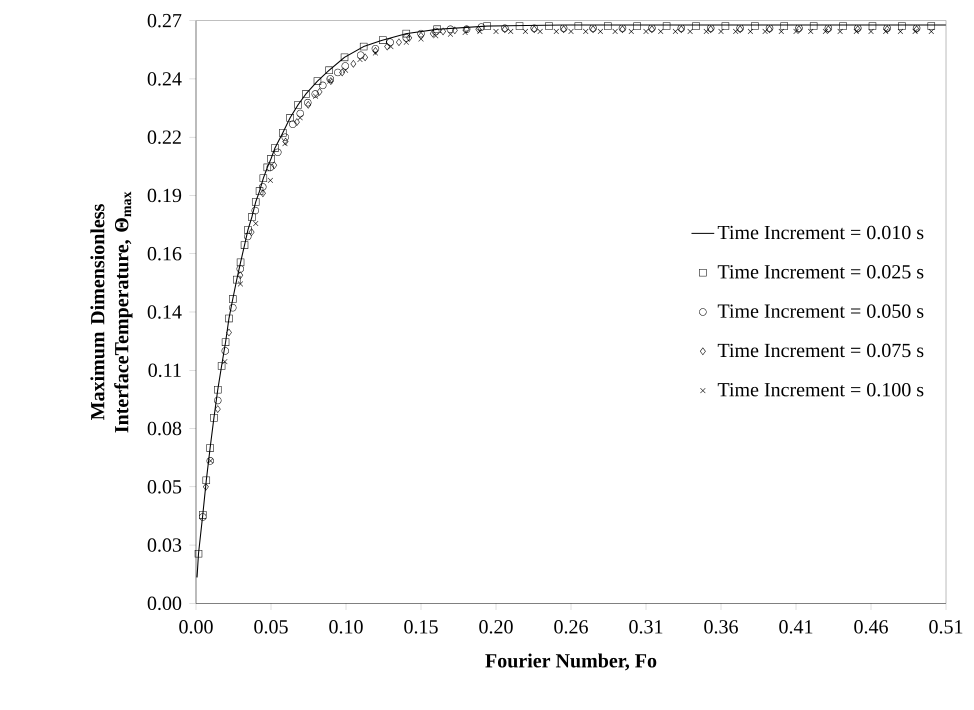 This screenshot has width=974, height=710. What do you see at coordinates (111, 312) in the screenshot?
I see `text: Maximum Dimensionless InterfaceTemperature, Θ$_{max}$` at bounding box center [111, 312].